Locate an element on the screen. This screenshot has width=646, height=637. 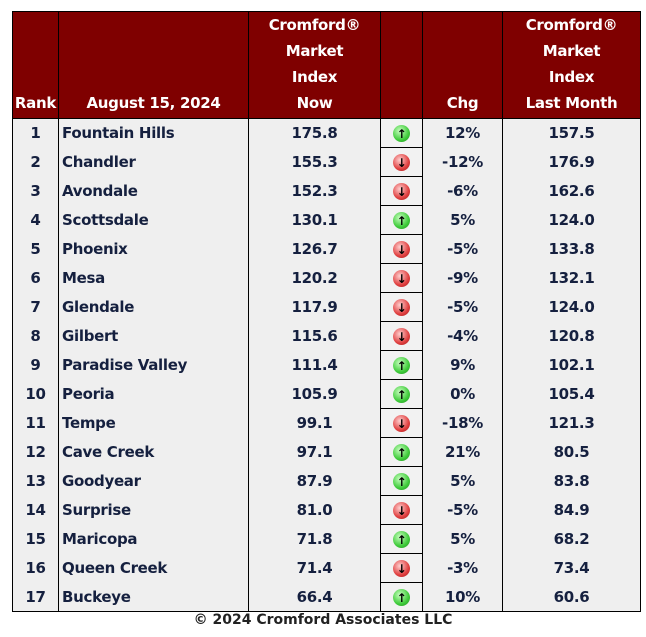
index-last-month-cell: 84.9 is located at coordinates (571, 510).